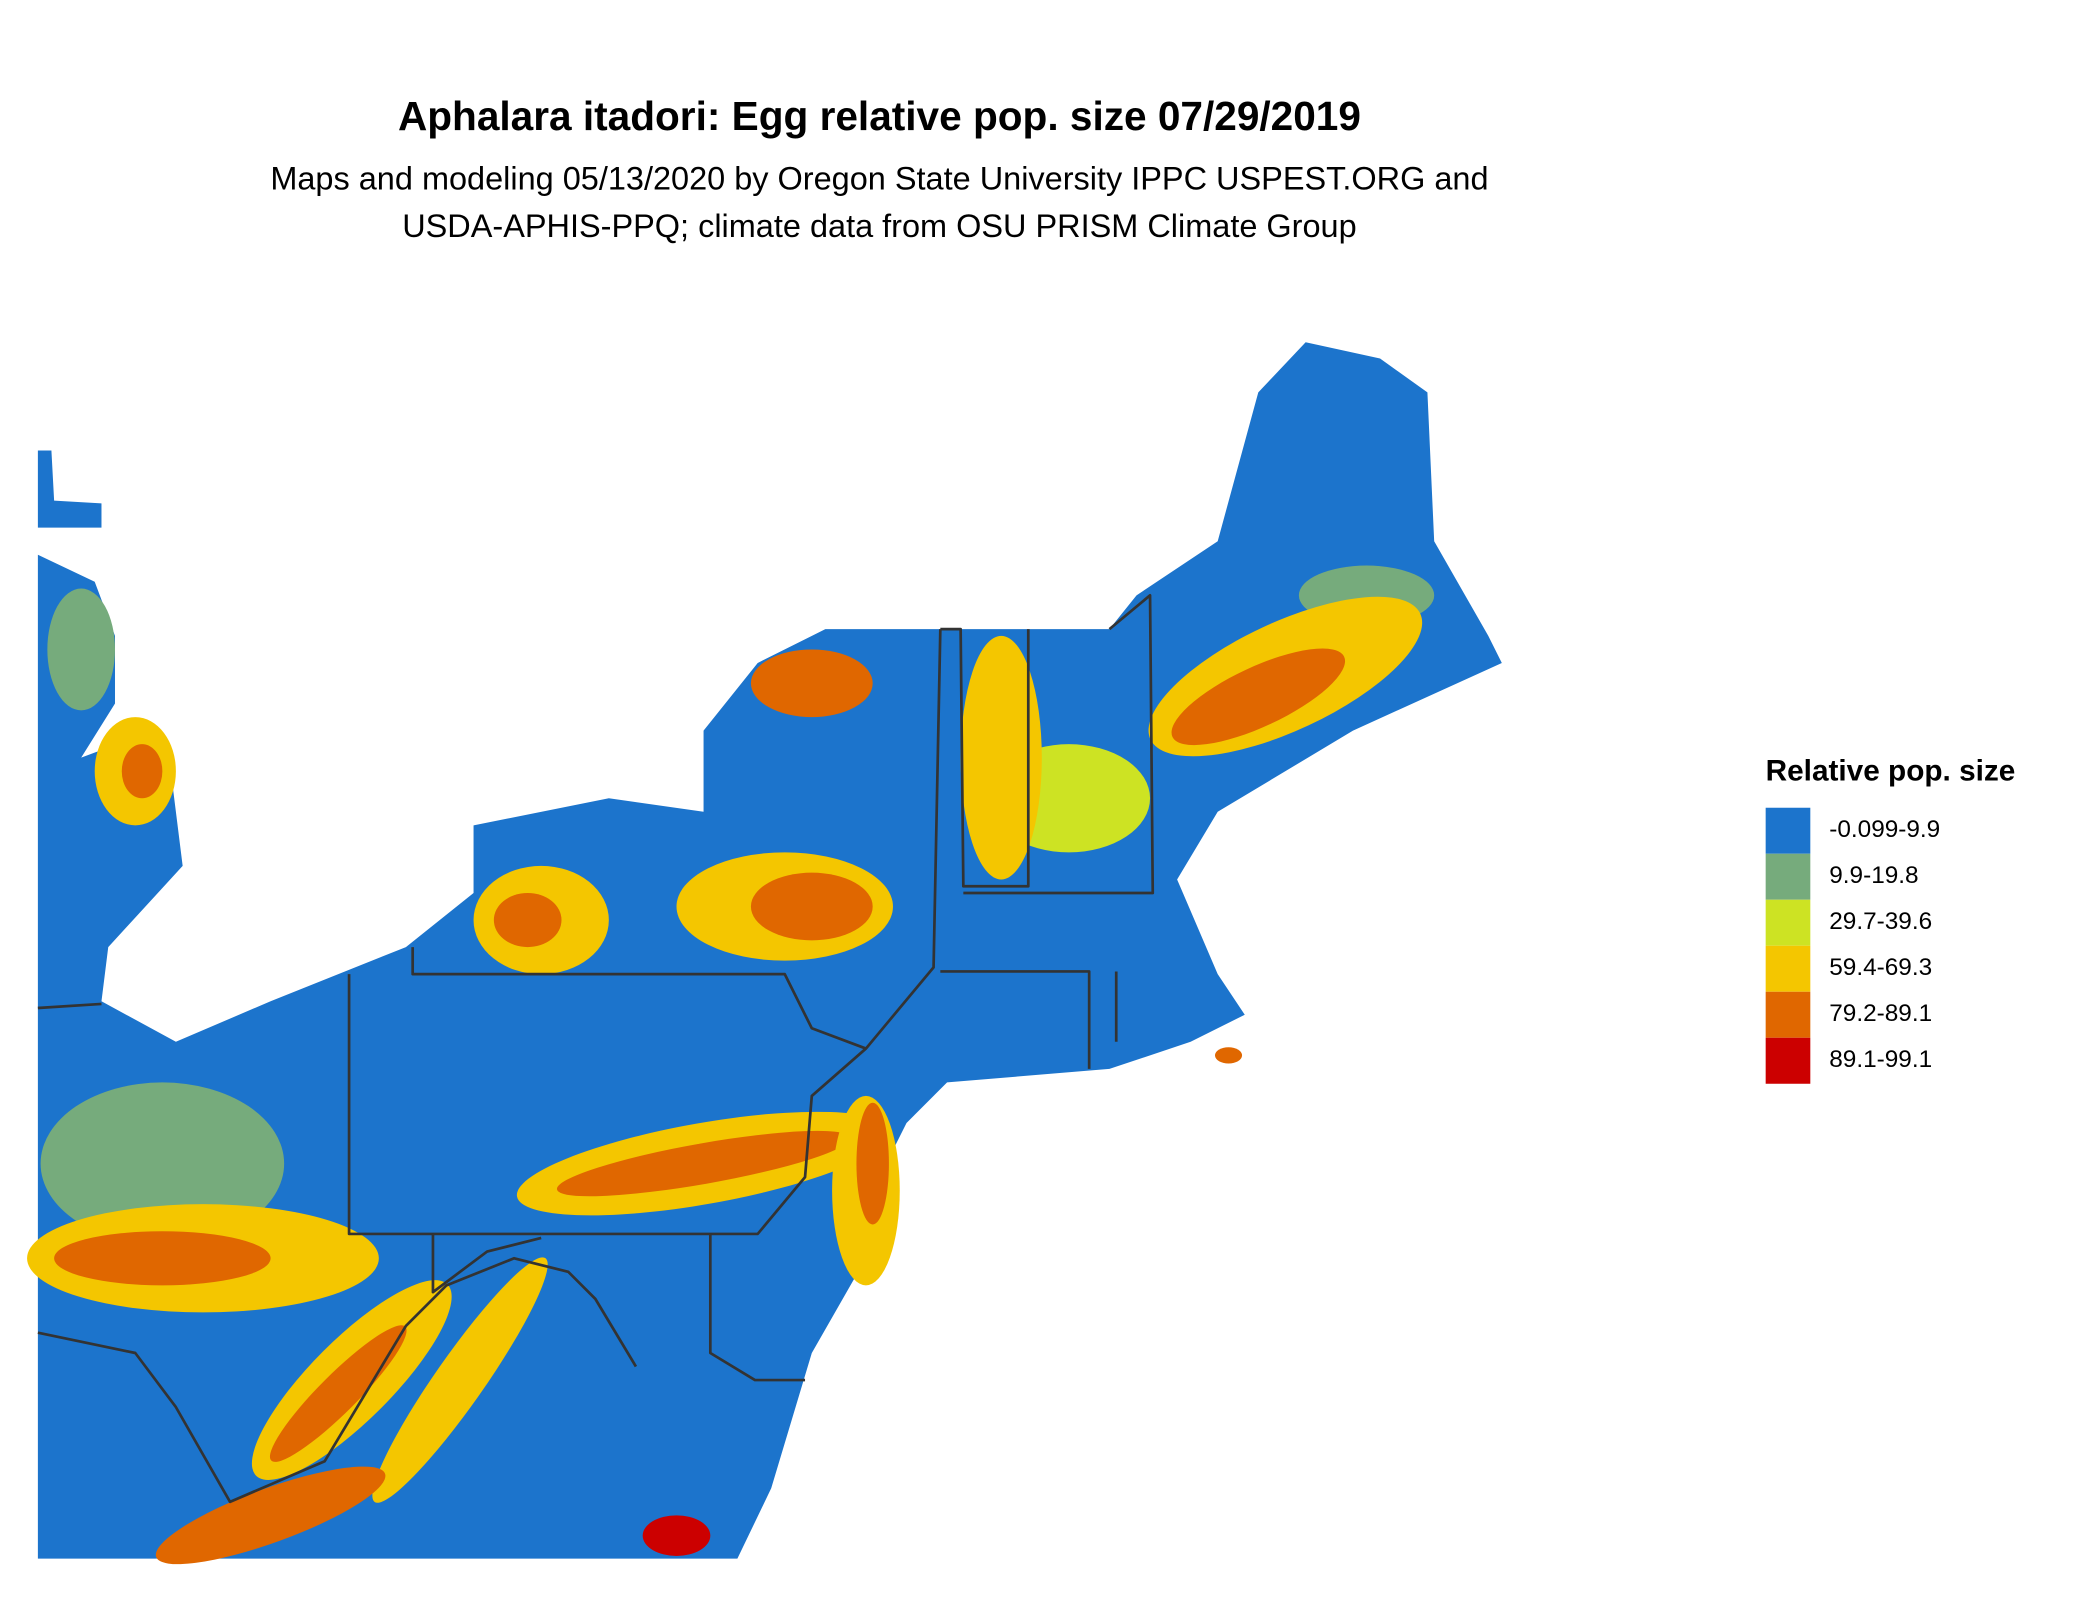 The height and width of the screenshot is (1603, 2100). I want to click on legend-label: 89.1-99.1, so click(1880, 1059).